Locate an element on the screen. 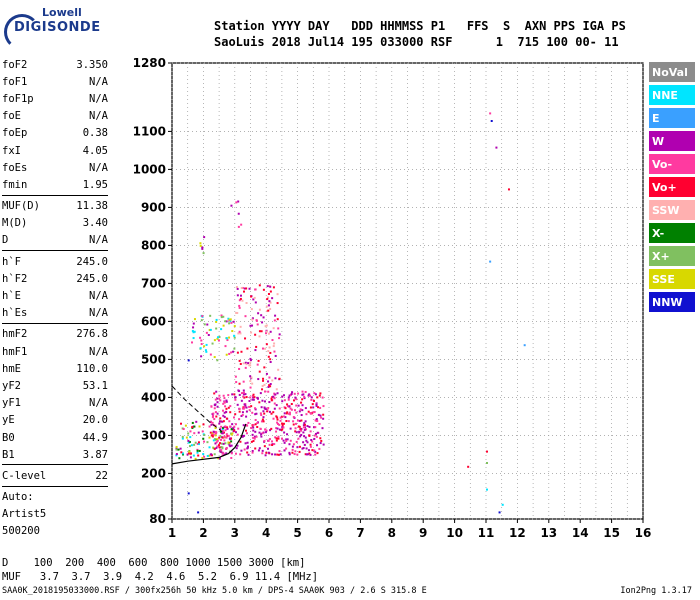 This screenshot has height=600, width=700. x-tick-label: 7 is located at coordinates (360, 533).